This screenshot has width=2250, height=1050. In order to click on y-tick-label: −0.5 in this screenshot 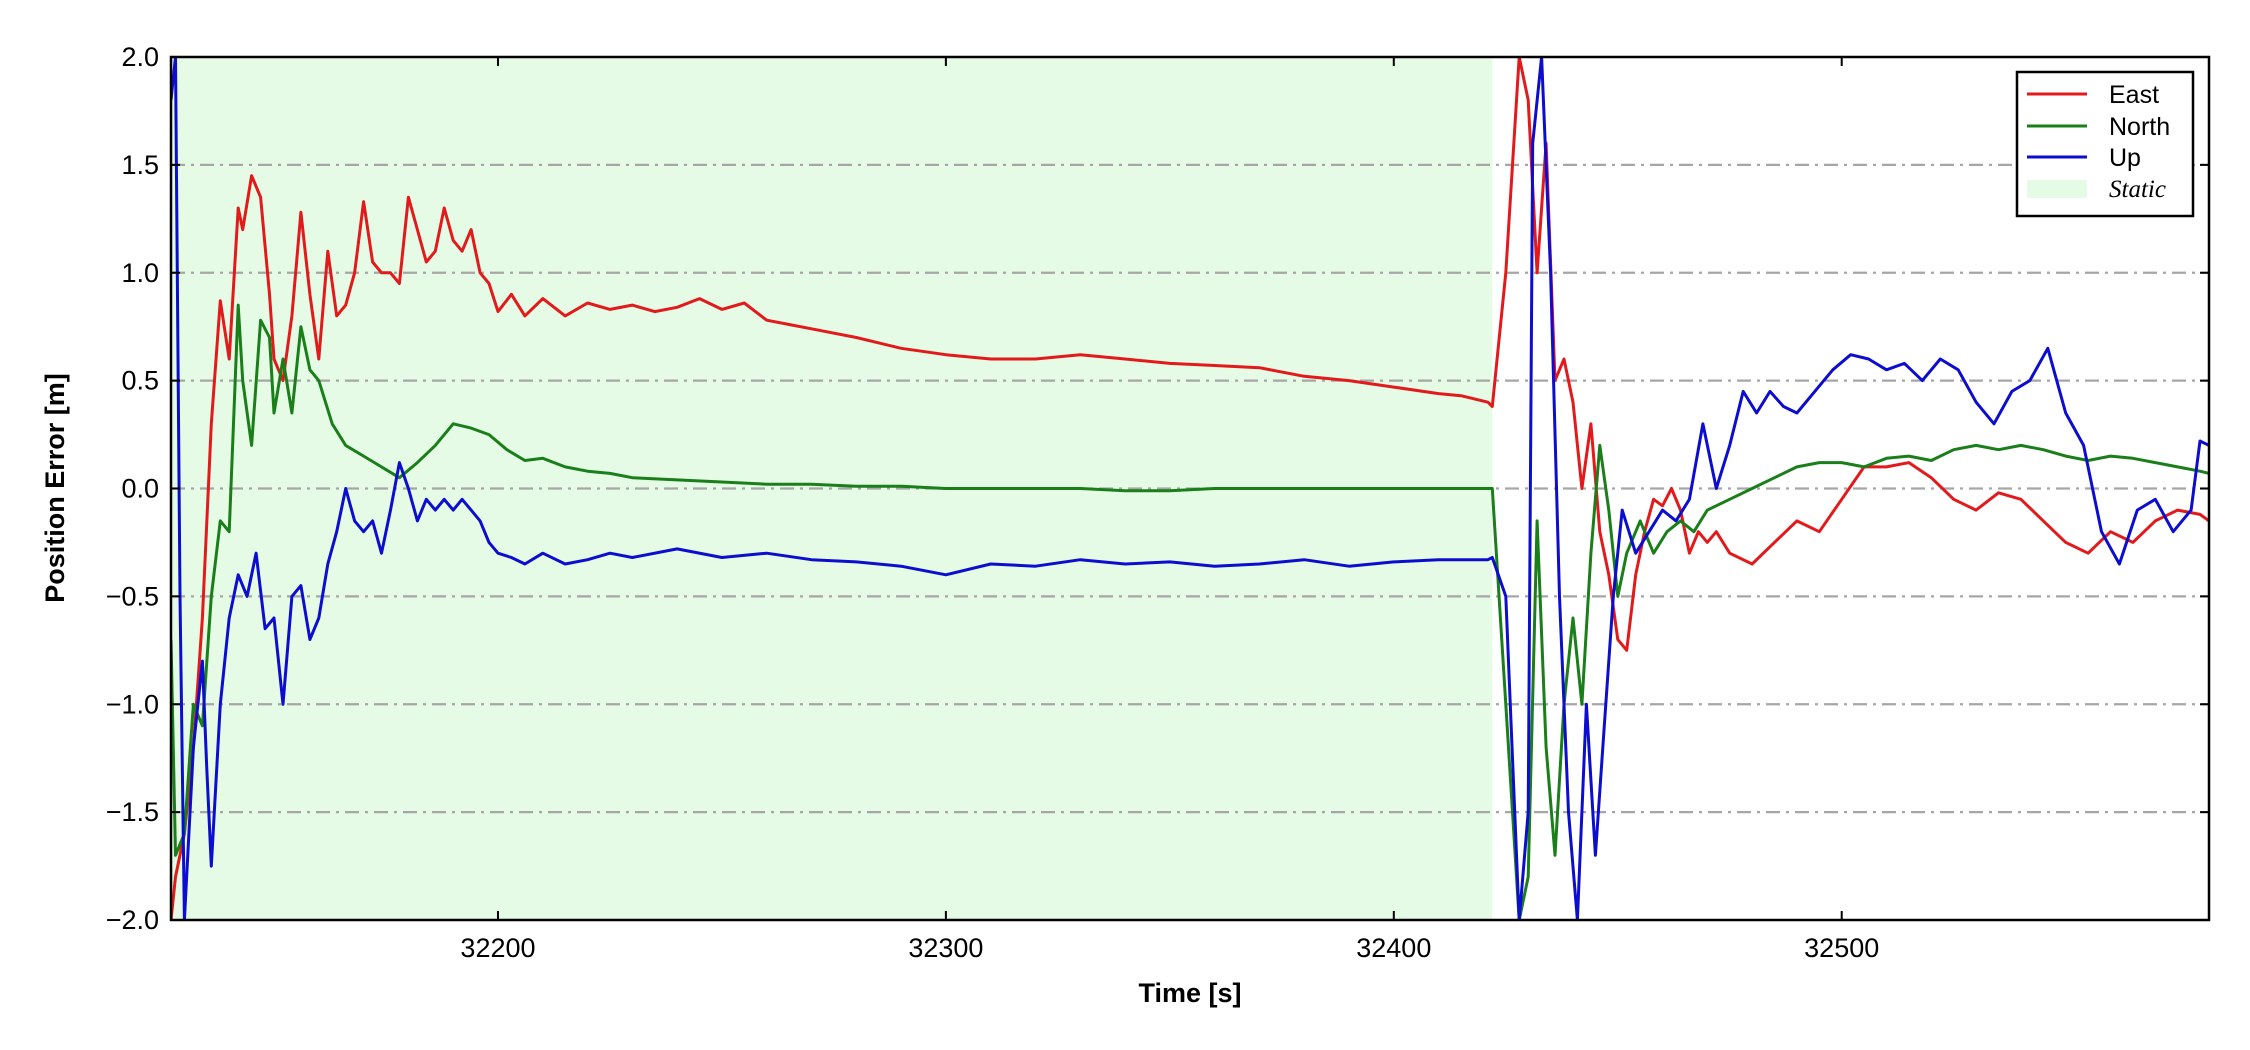, I will do `click(132, 596)`.